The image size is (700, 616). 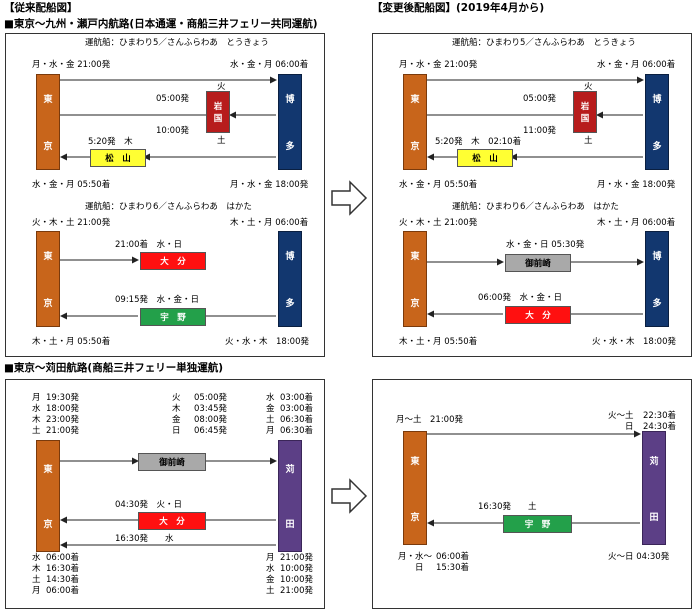 What do you see at coordinates (210, 414) in the screenshot?
I see `p5-mid-times: 05:00発 03:45発 08:00発 06:45発` at bounding box center [210, 414].